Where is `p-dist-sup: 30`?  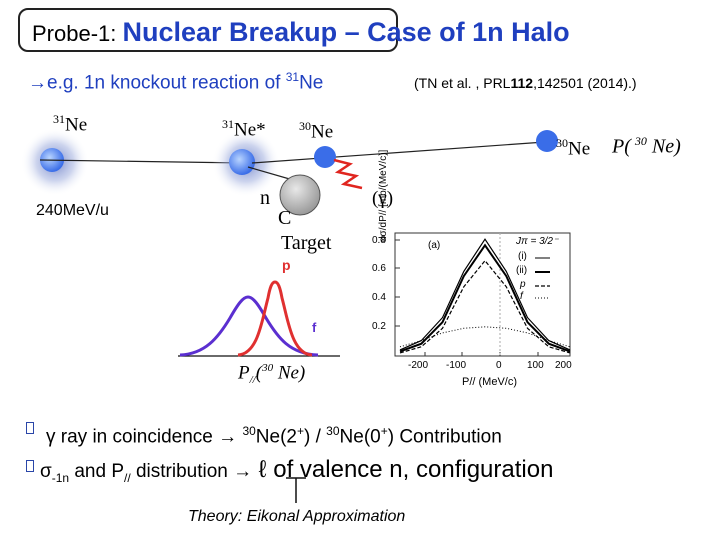 p-dist-sup: 30 is located at coordinates (640, 141).